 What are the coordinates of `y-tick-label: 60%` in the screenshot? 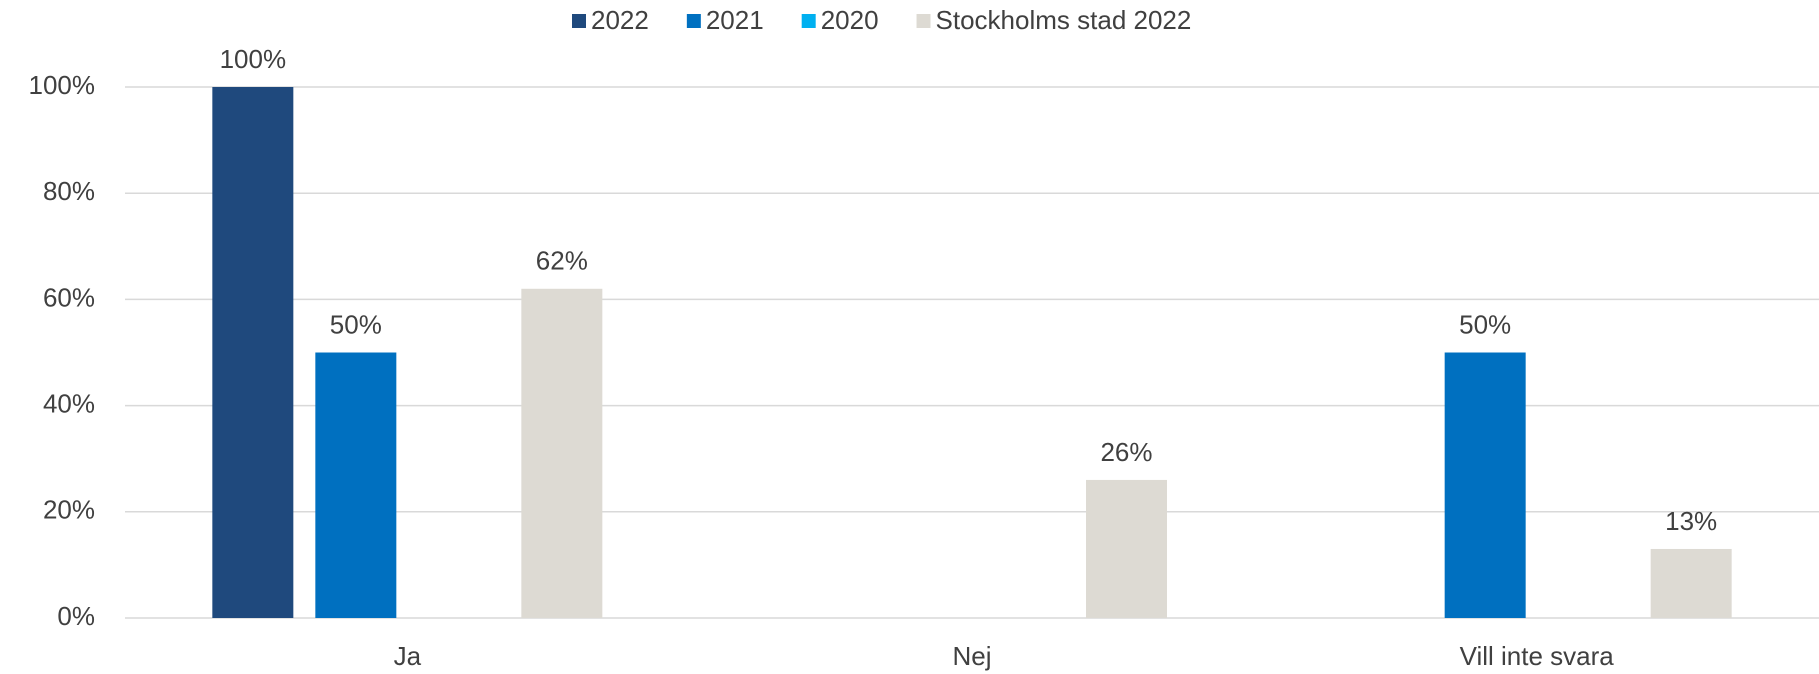 It's located at (69, 297).